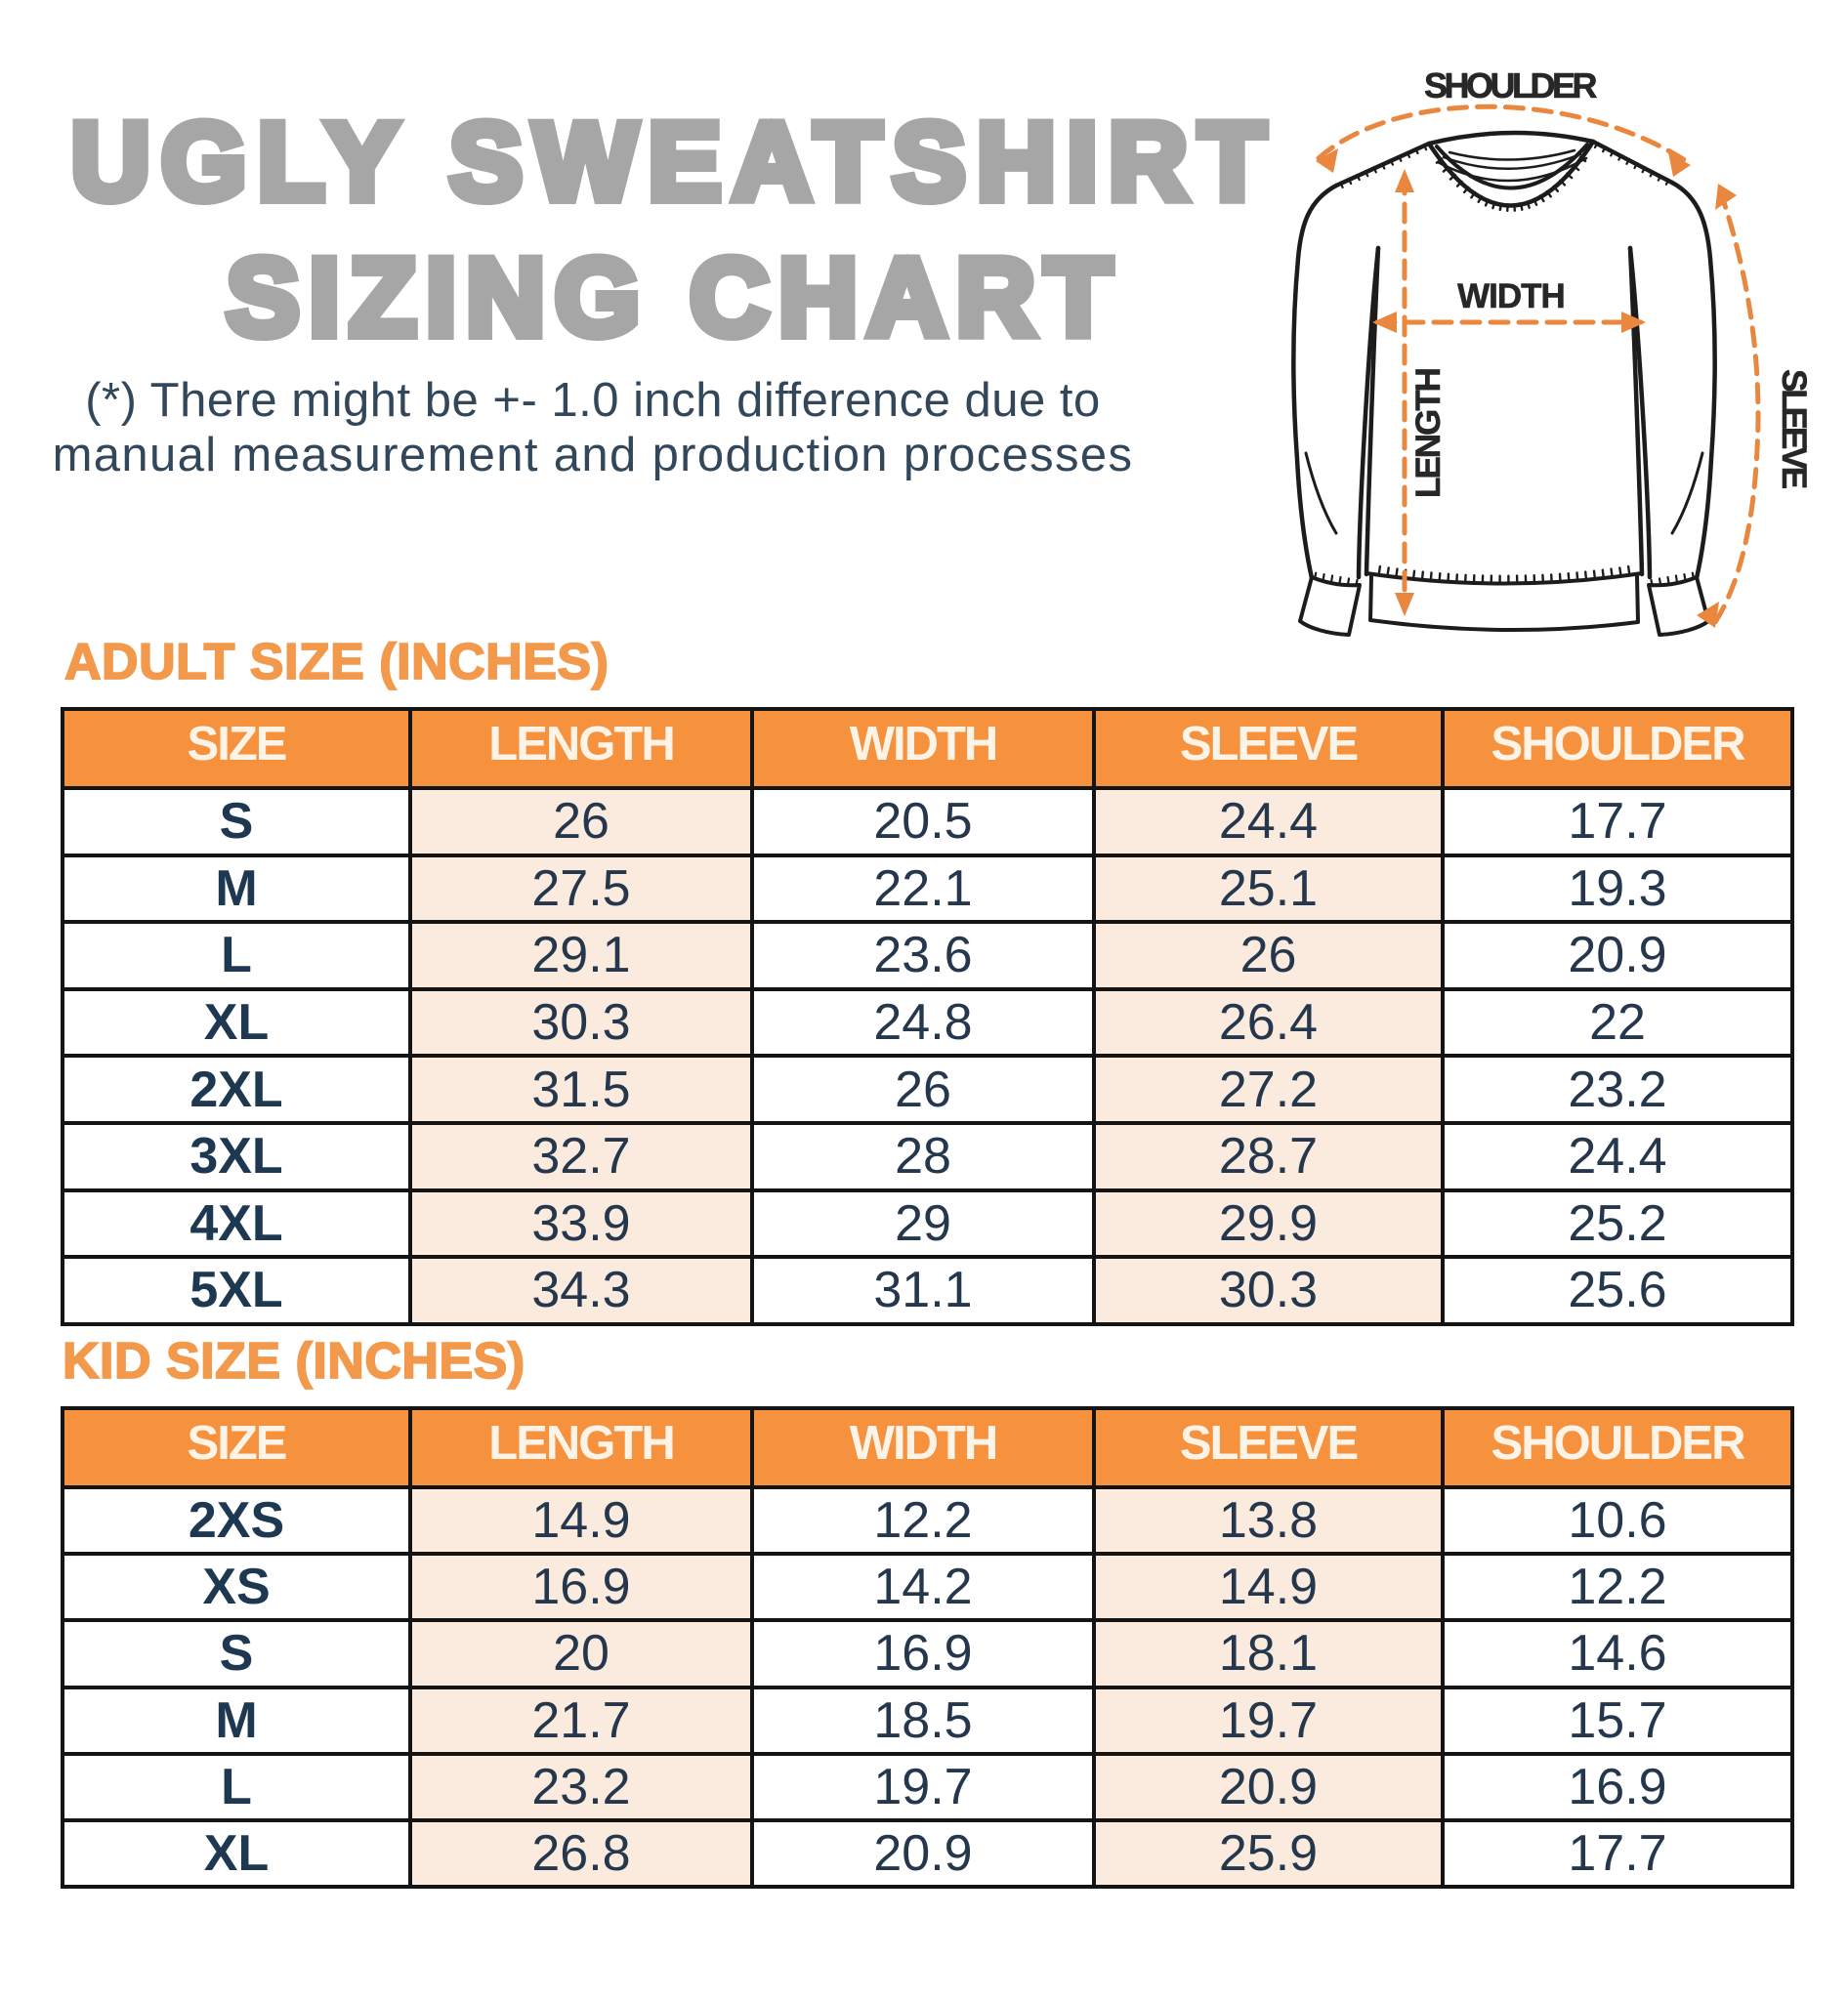  I want to click on svg-text: SLEEVE, so click(1794, 428).